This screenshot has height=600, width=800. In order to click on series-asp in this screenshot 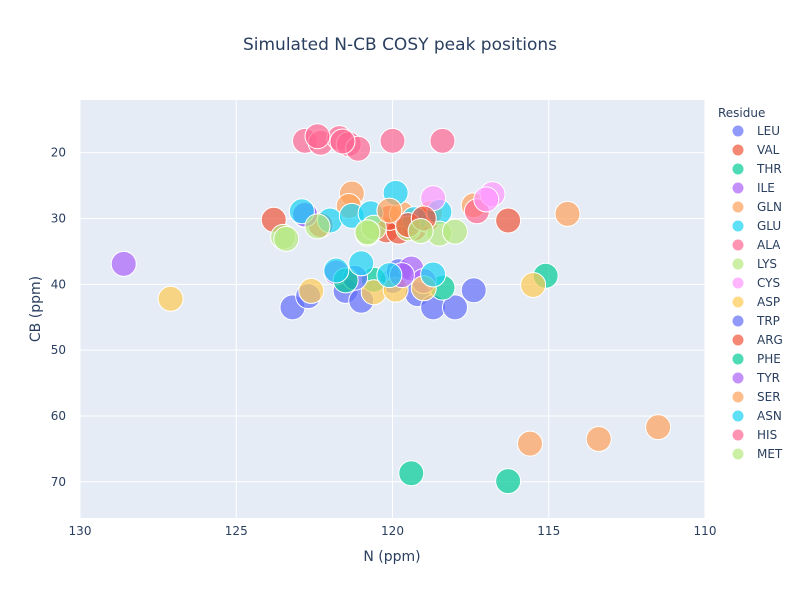, I will do `click(352, 291)`.